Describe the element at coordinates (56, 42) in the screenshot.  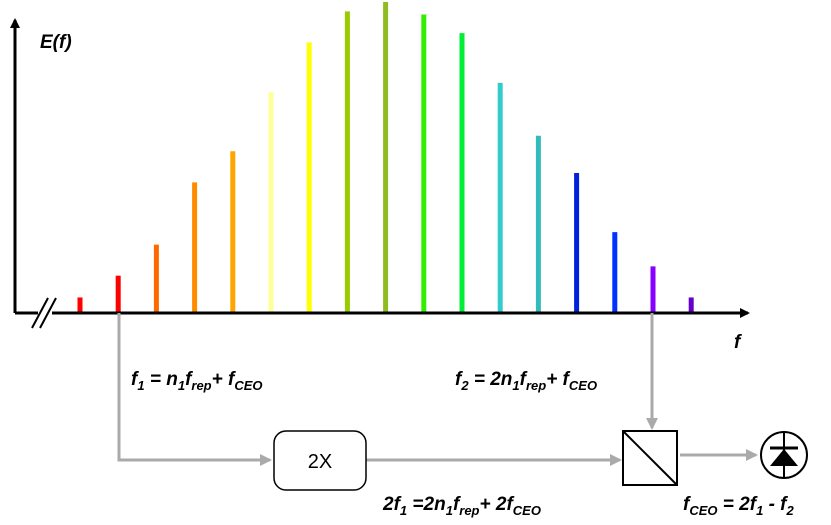
I see `y-axis-label: E(f)` at that location.